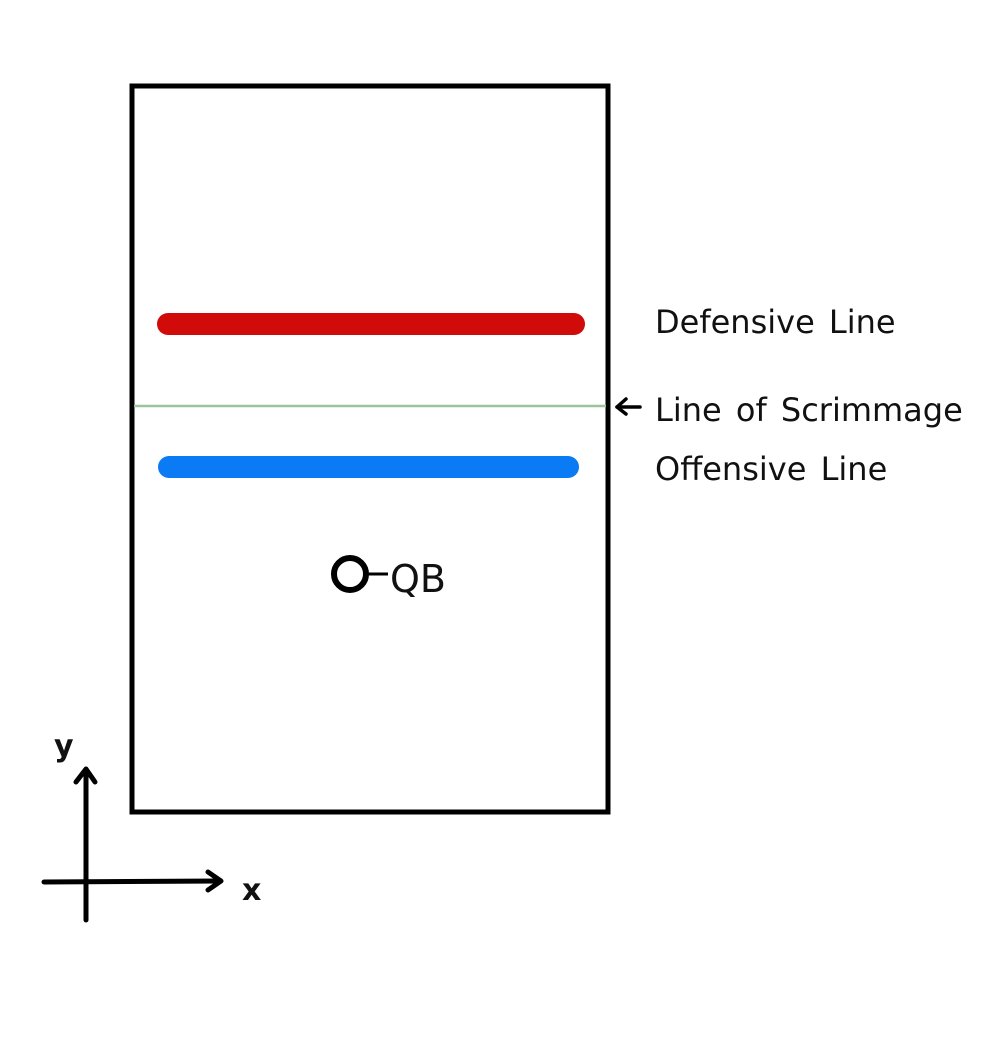 Image resolution: width=1000 pixels, height=1044 pixels. I want to click on qb-label: QB, so click(418, 579).